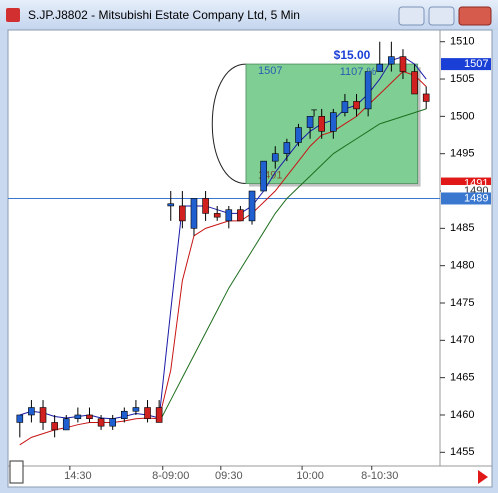  I want to click on scroll-thumb, so click(16, 472).